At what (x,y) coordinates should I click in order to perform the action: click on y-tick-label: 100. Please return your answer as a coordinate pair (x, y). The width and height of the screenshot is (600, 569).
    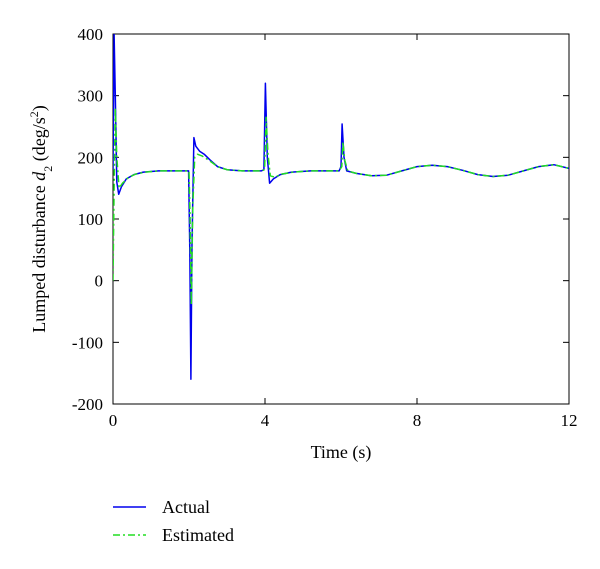
    Looking at the image, I should click on (91, 219).